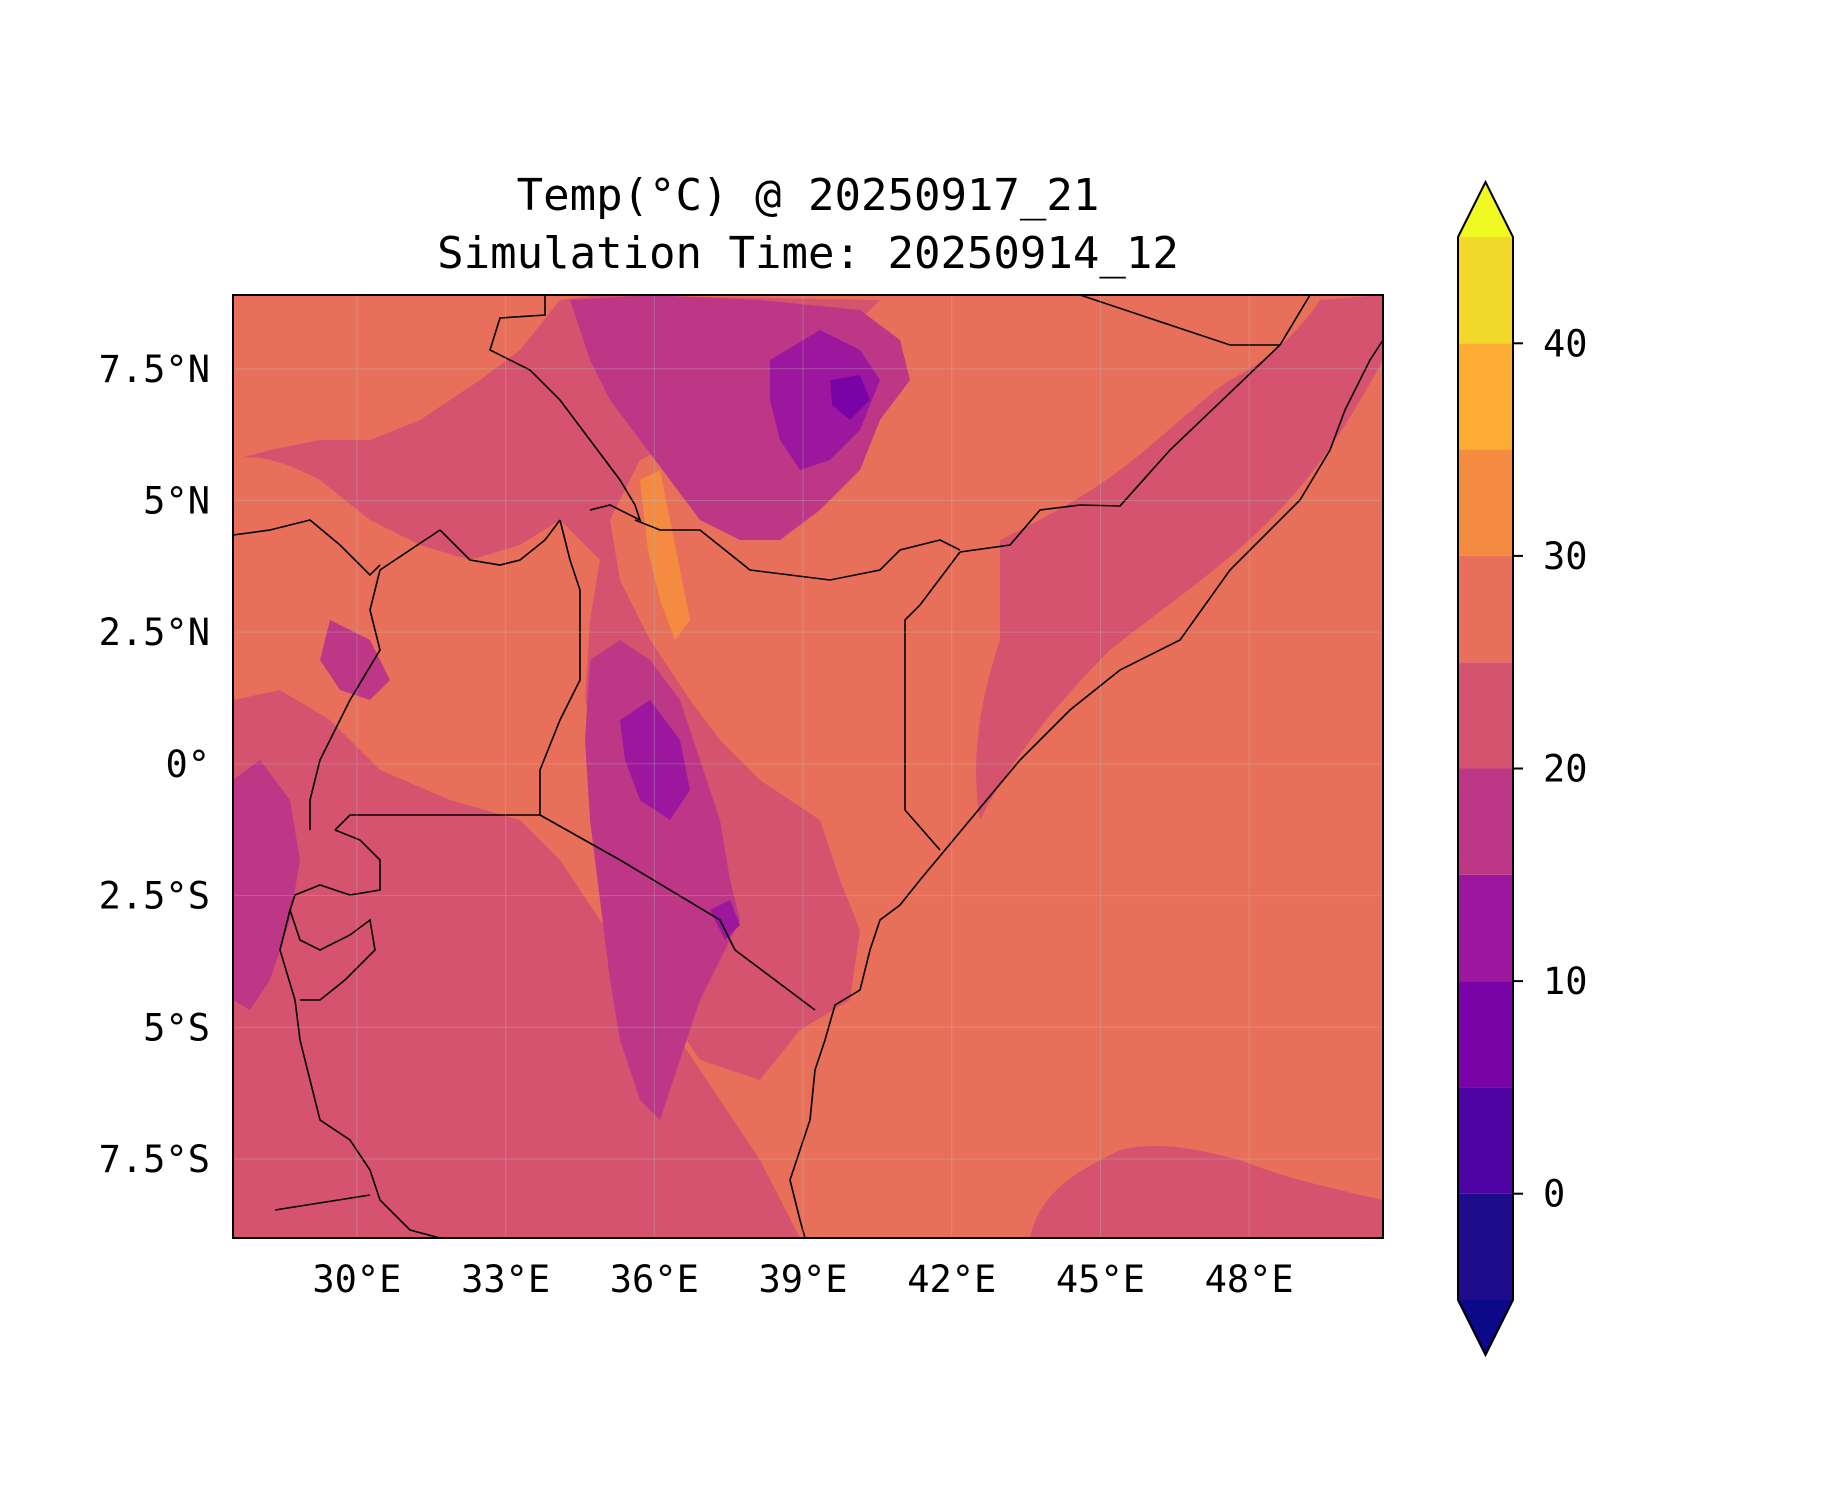 This screenshot has height=1500, width=1833. I want to click on colorbar-tick-label: 30, so click(1565, 556).